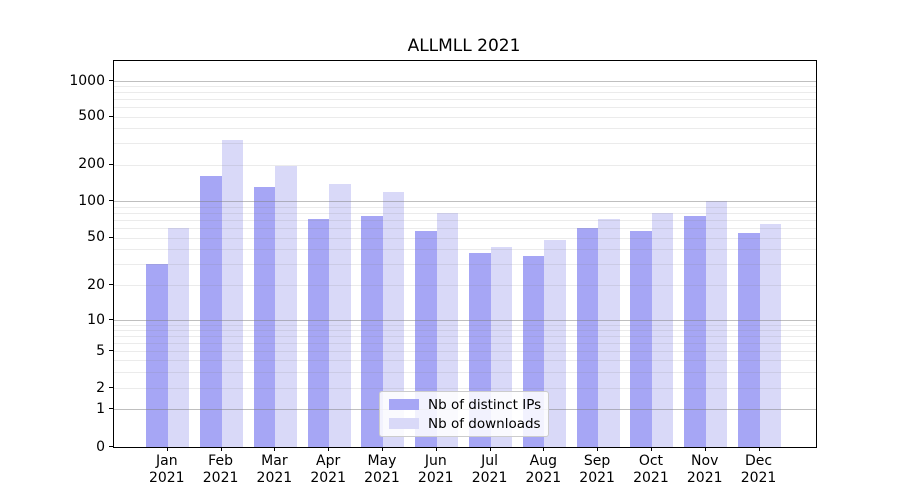  I want to click on x-tick-sep, so click(598, 449).